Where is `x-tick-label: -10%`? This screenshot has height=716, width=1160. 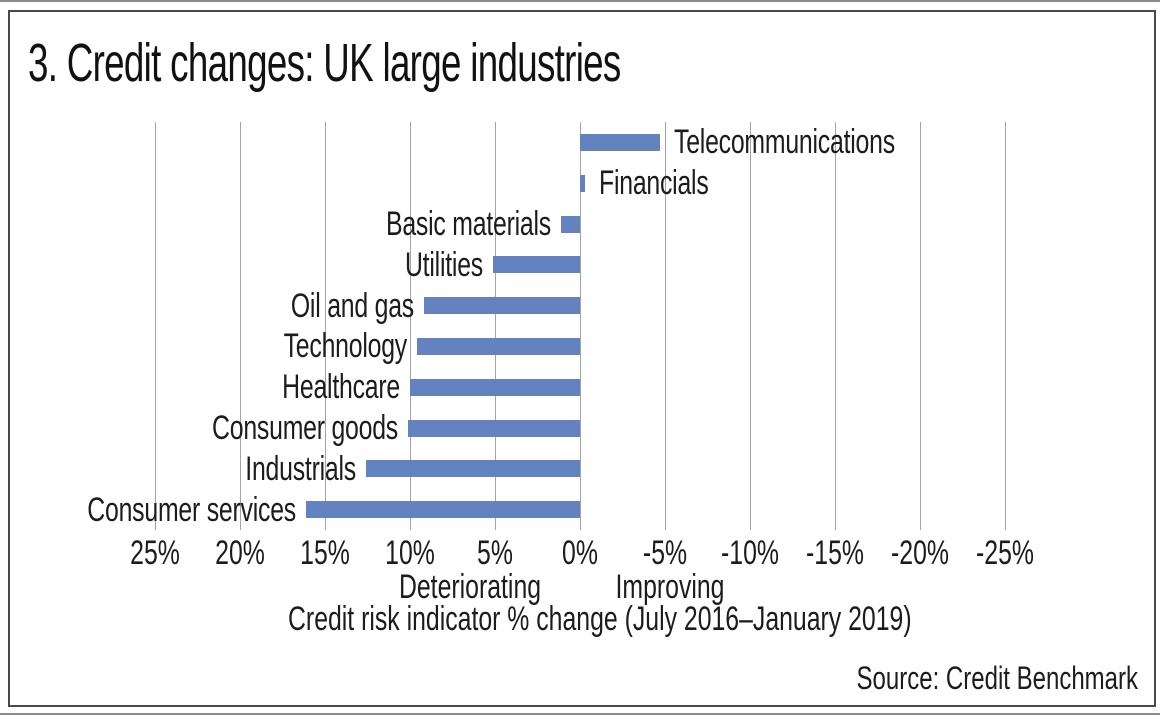
x-tick-label: -10% is located at coordinates (750, 553).